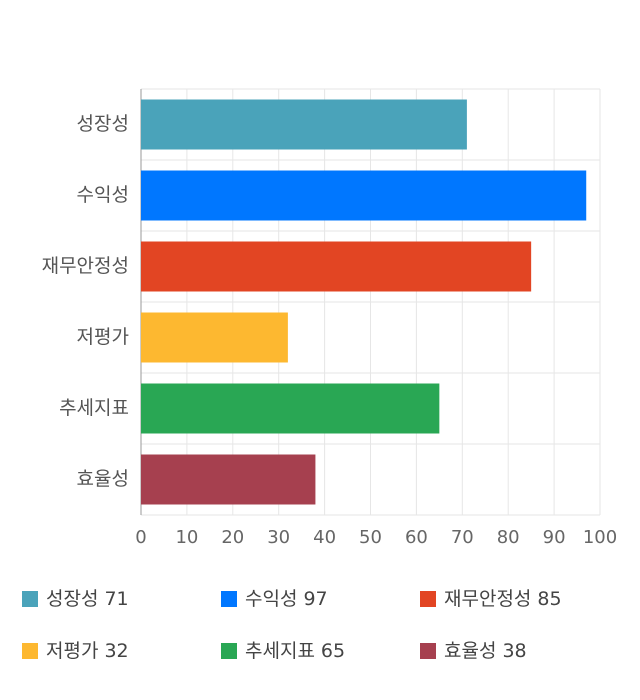 The image size is (640, 700). I want to click on legend-item: 수익성 97, so click(274, 599).